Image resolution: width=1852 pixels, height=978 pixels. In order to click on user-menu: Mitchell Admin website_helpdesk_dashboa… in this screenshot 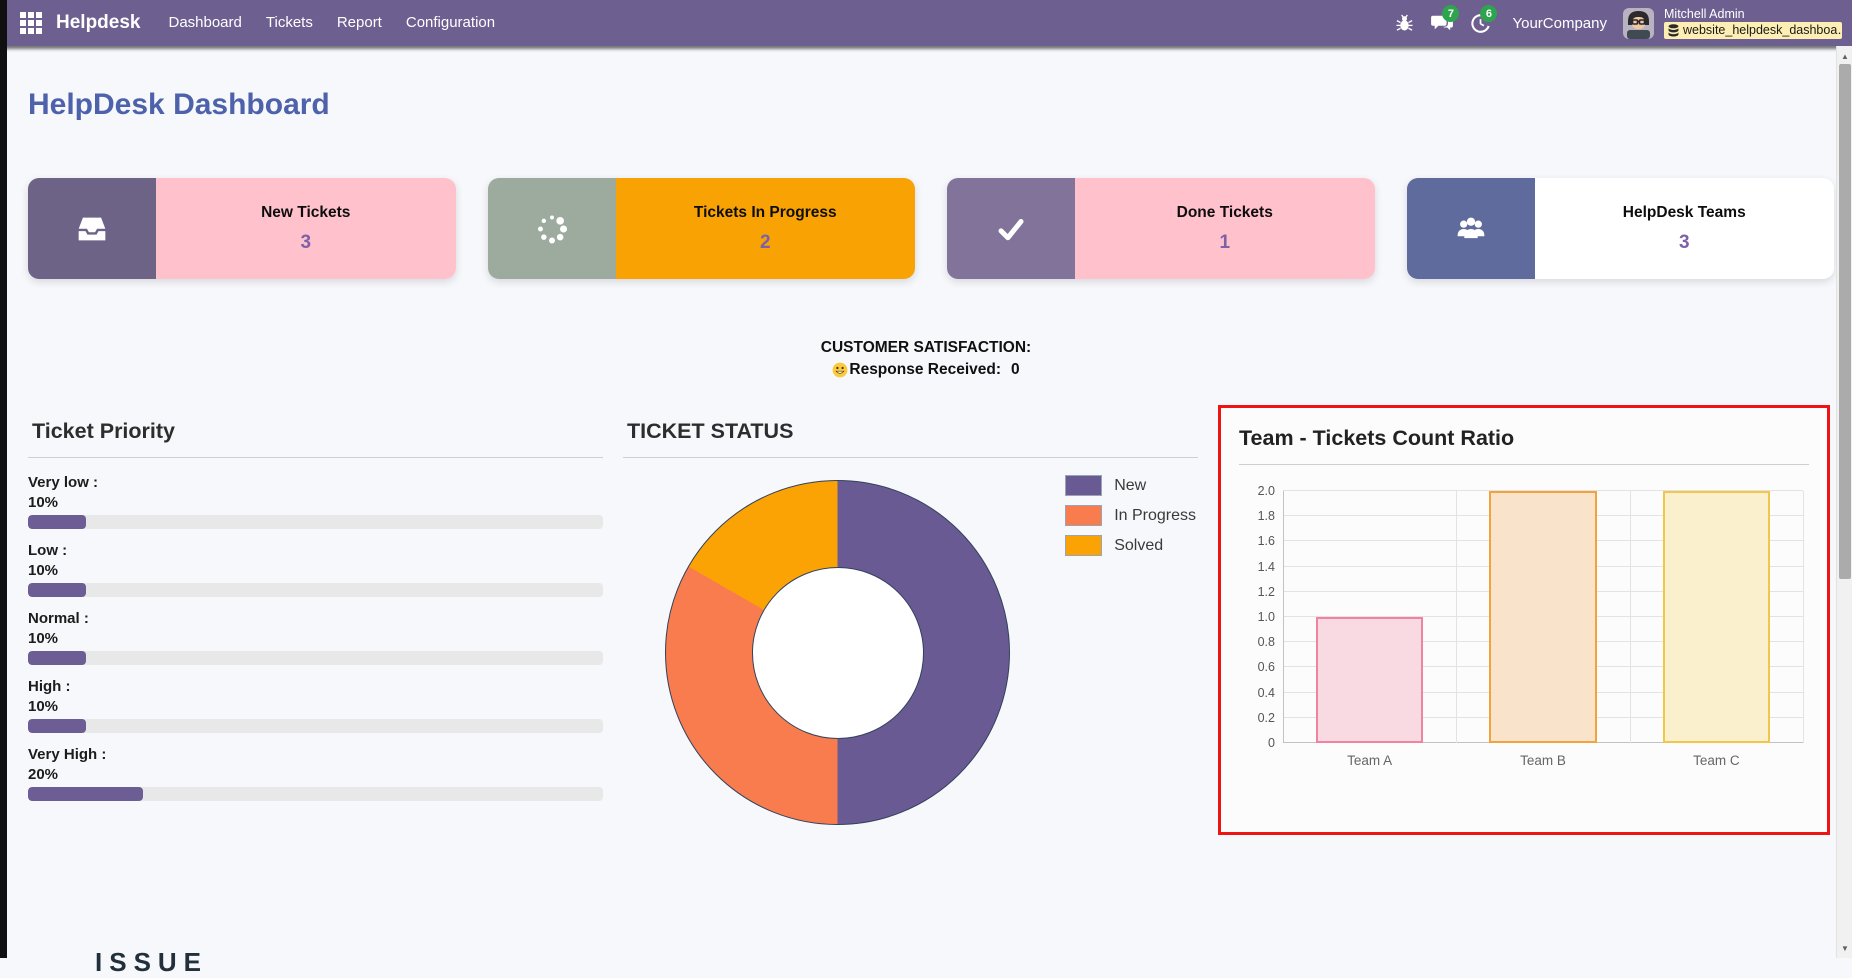, I will do `click(1753, 23)`.